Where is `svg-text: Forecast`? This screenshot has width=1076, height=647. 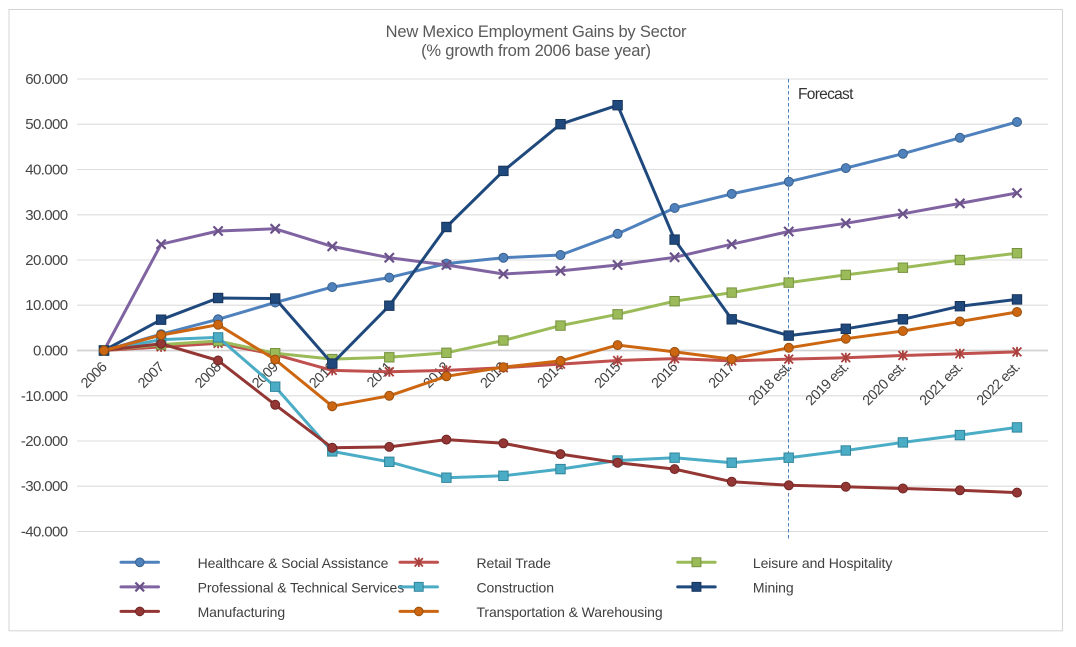 svg-text: Forecast is located at coordinates (826, 94).